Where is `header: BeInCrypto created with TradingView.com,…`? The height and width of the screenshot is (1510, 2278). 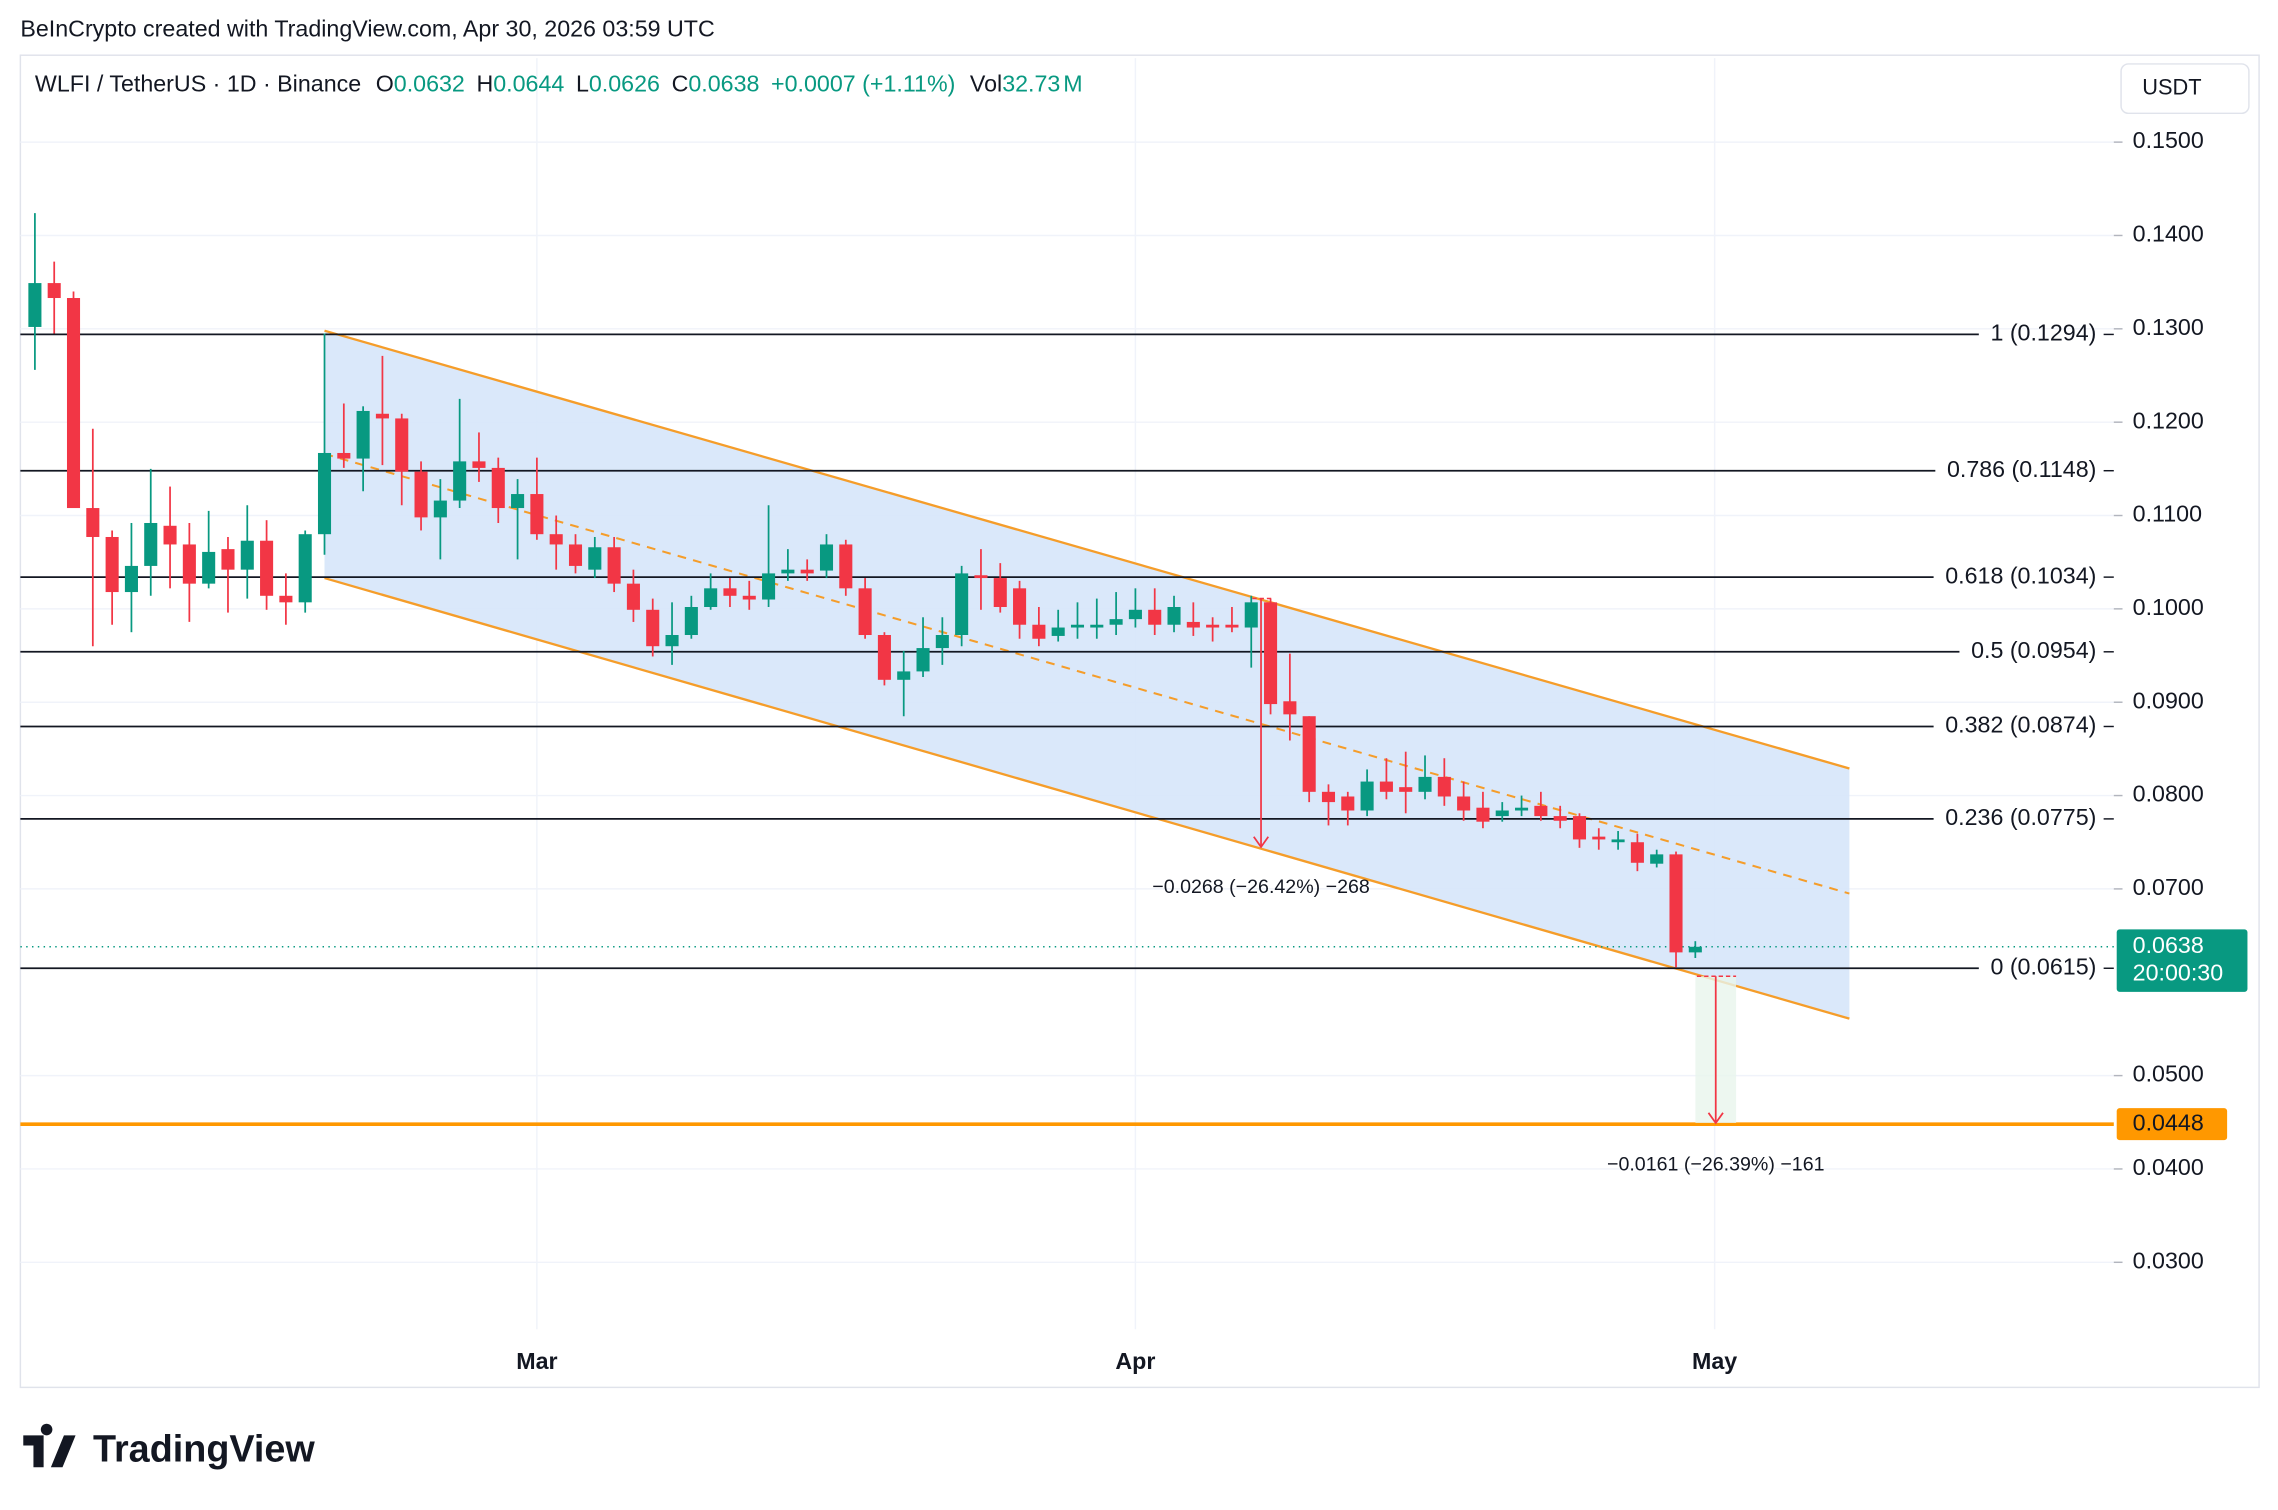
header: BeInCrypto created with TradingView.com,… is located at coordinates (367, 29).